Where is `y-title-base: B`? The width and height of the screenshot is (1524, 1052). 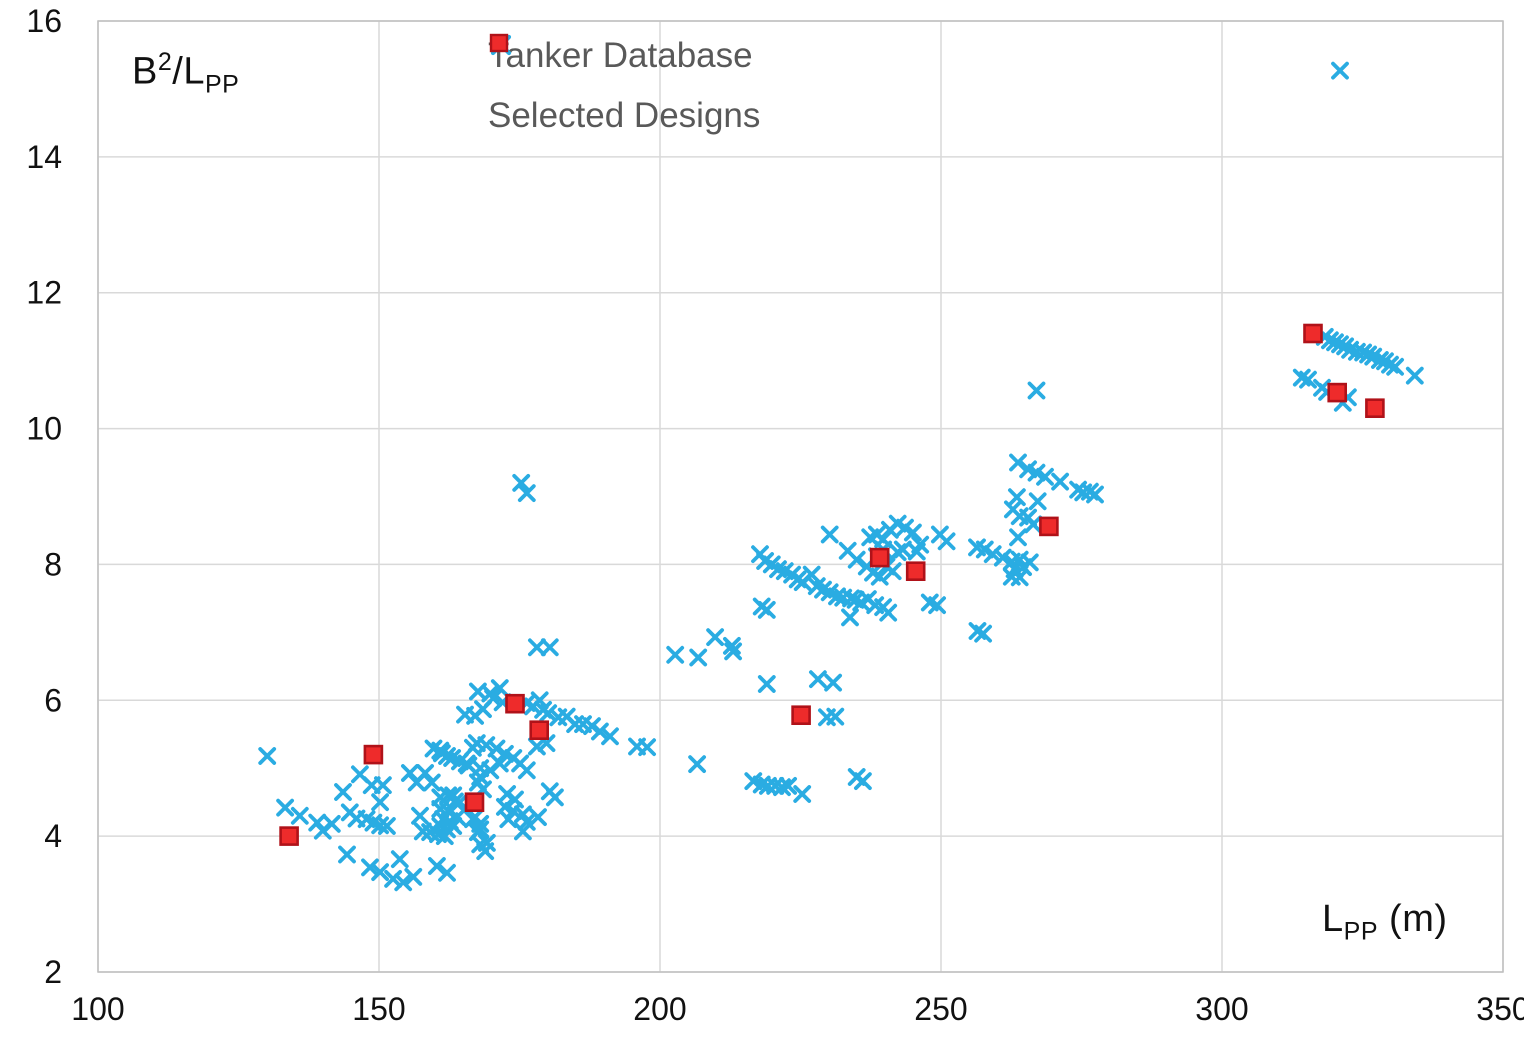 y-title-base: B is located at coordinates (145, 71).